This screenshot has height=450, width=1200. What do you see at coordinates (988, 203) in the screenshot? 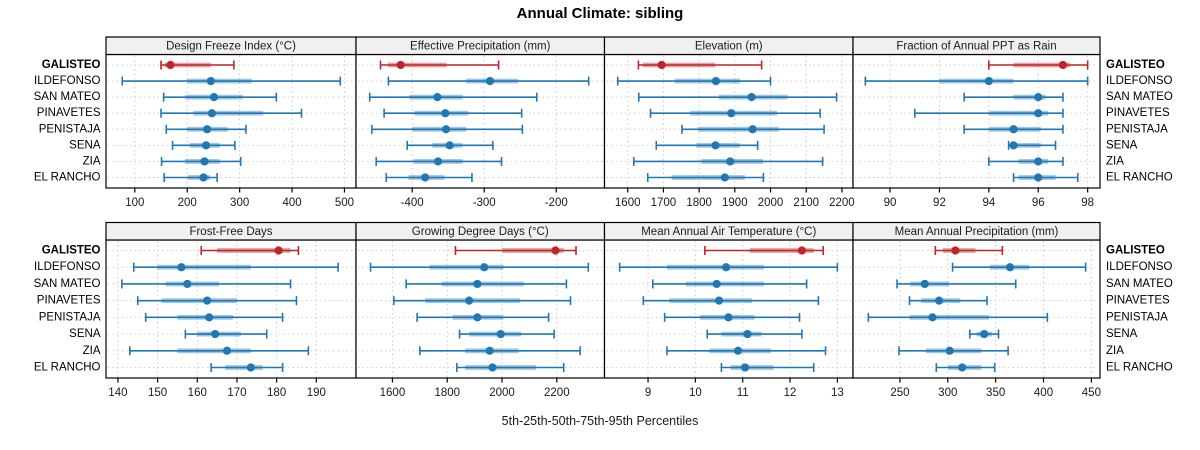
I see `axis-tick-label: 94` at bounding box center [988, 203].